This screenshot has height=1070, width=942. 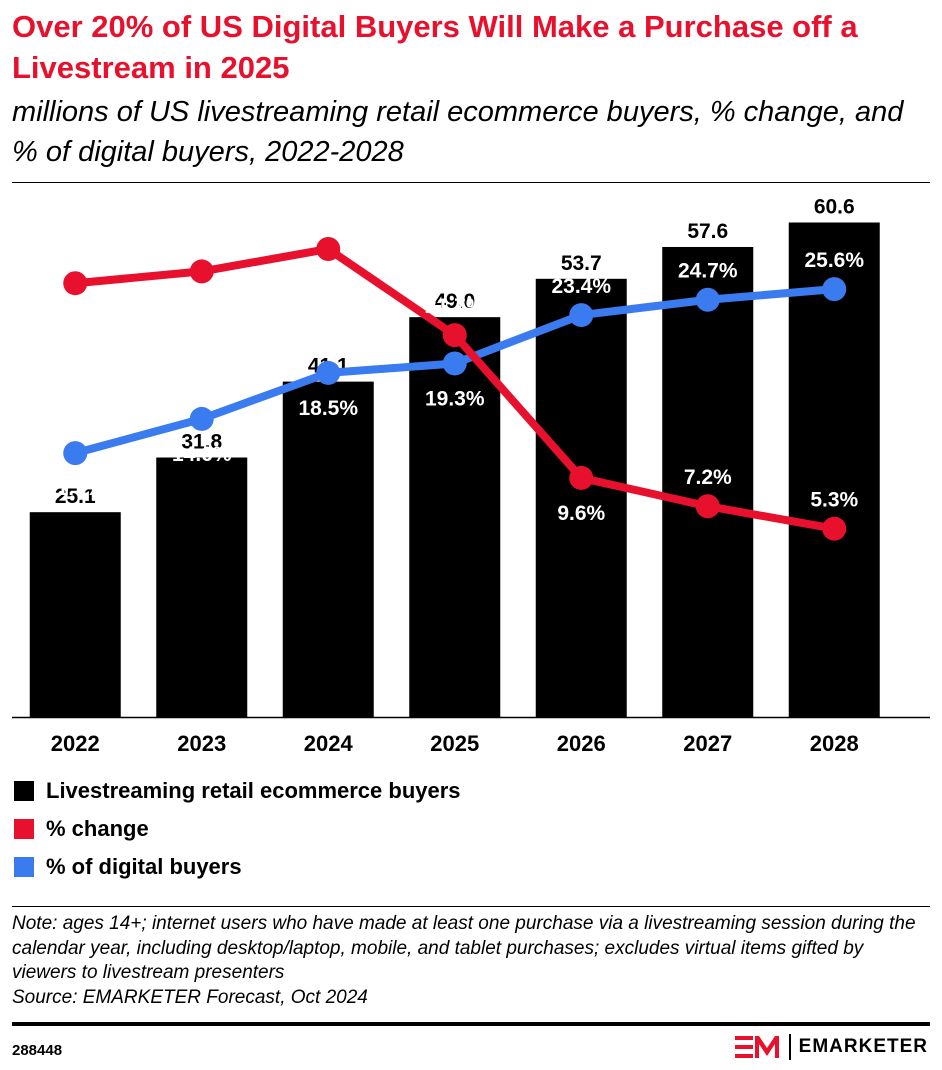 I want to click on digital-buyers-label-2023: 14.6%, so click(x=202, y=454).